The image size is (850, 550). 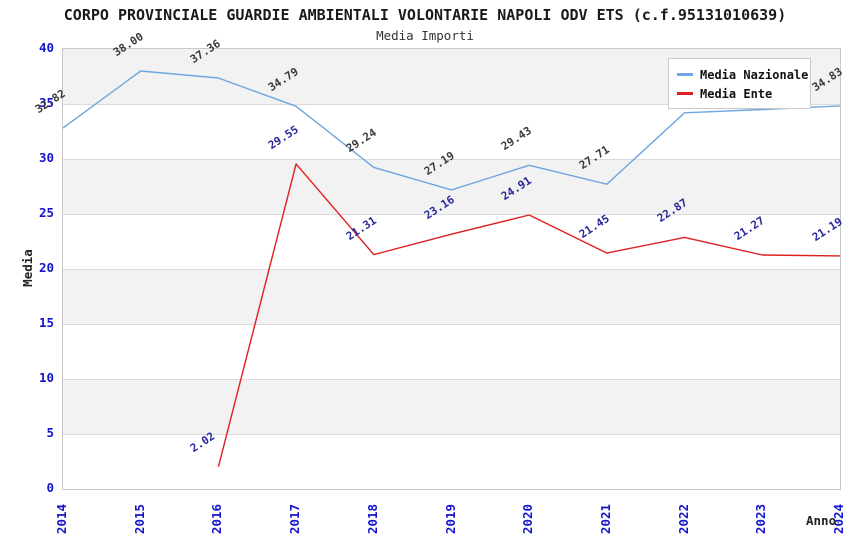 I want to click on x-tick-label: 2022, so click(x=683, y=519).